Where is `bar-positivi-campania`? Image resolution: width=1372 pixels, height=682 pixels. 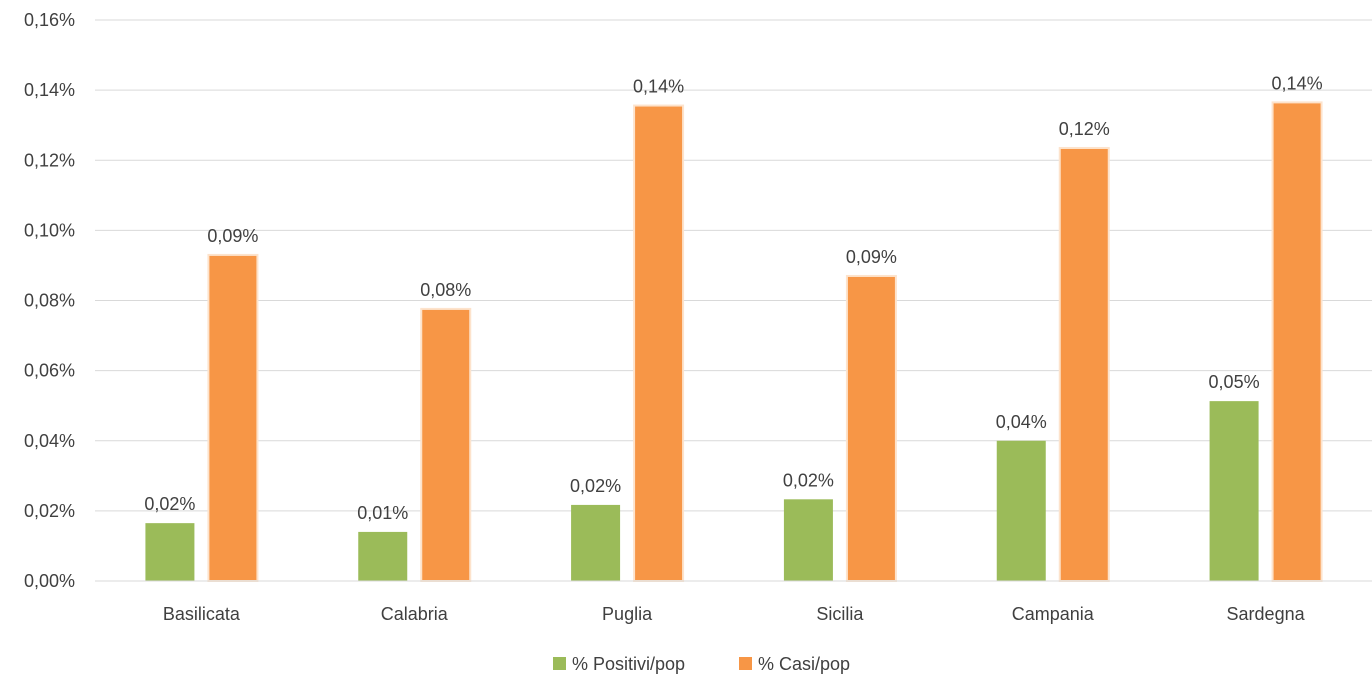
bar-positivi-campania is located at coordinates (1021, 510).